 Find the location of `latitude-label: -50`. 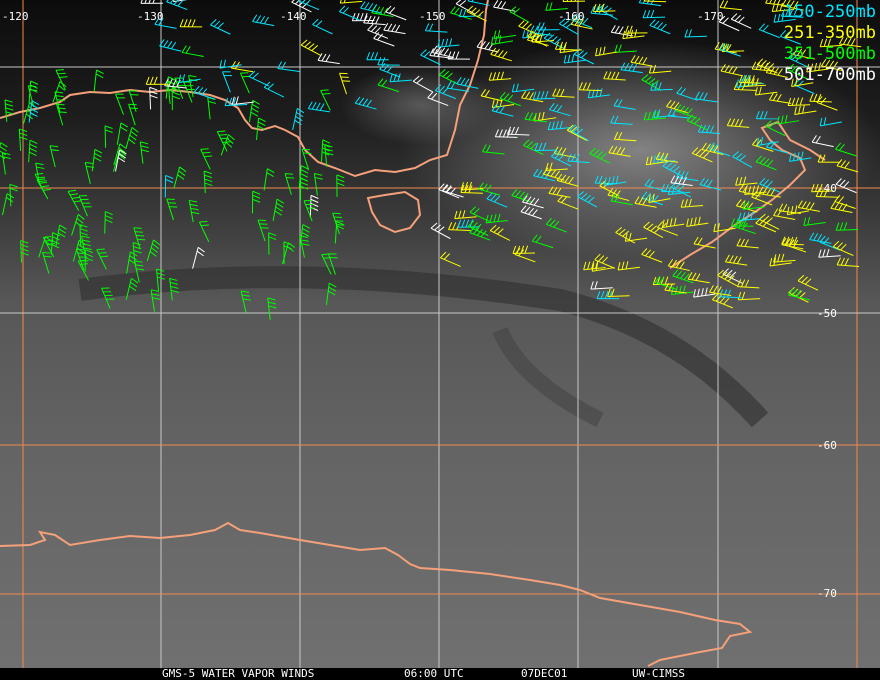

latitude-label: -50 is located at coordinates (827, 313).